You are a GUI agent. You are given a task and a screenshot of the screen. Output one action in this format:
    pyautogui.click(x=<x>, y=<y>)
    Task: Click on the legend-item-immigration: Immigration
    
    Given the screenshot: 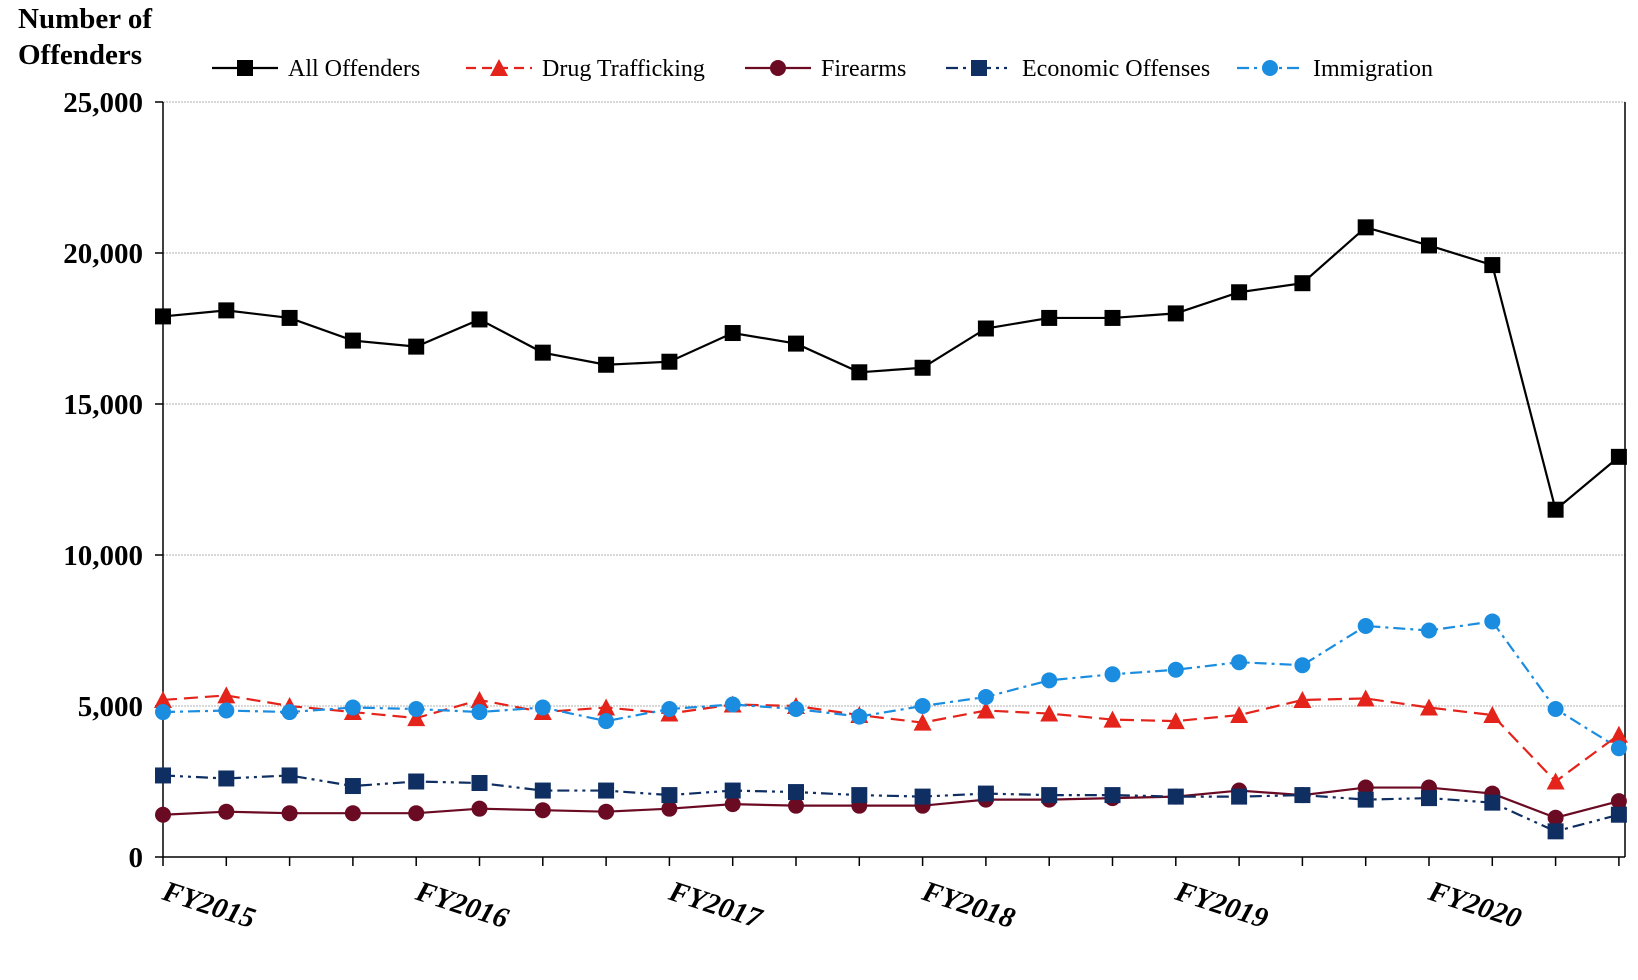 What is the action you would take?
    pyautogui.click(x=1335, y=69)
    